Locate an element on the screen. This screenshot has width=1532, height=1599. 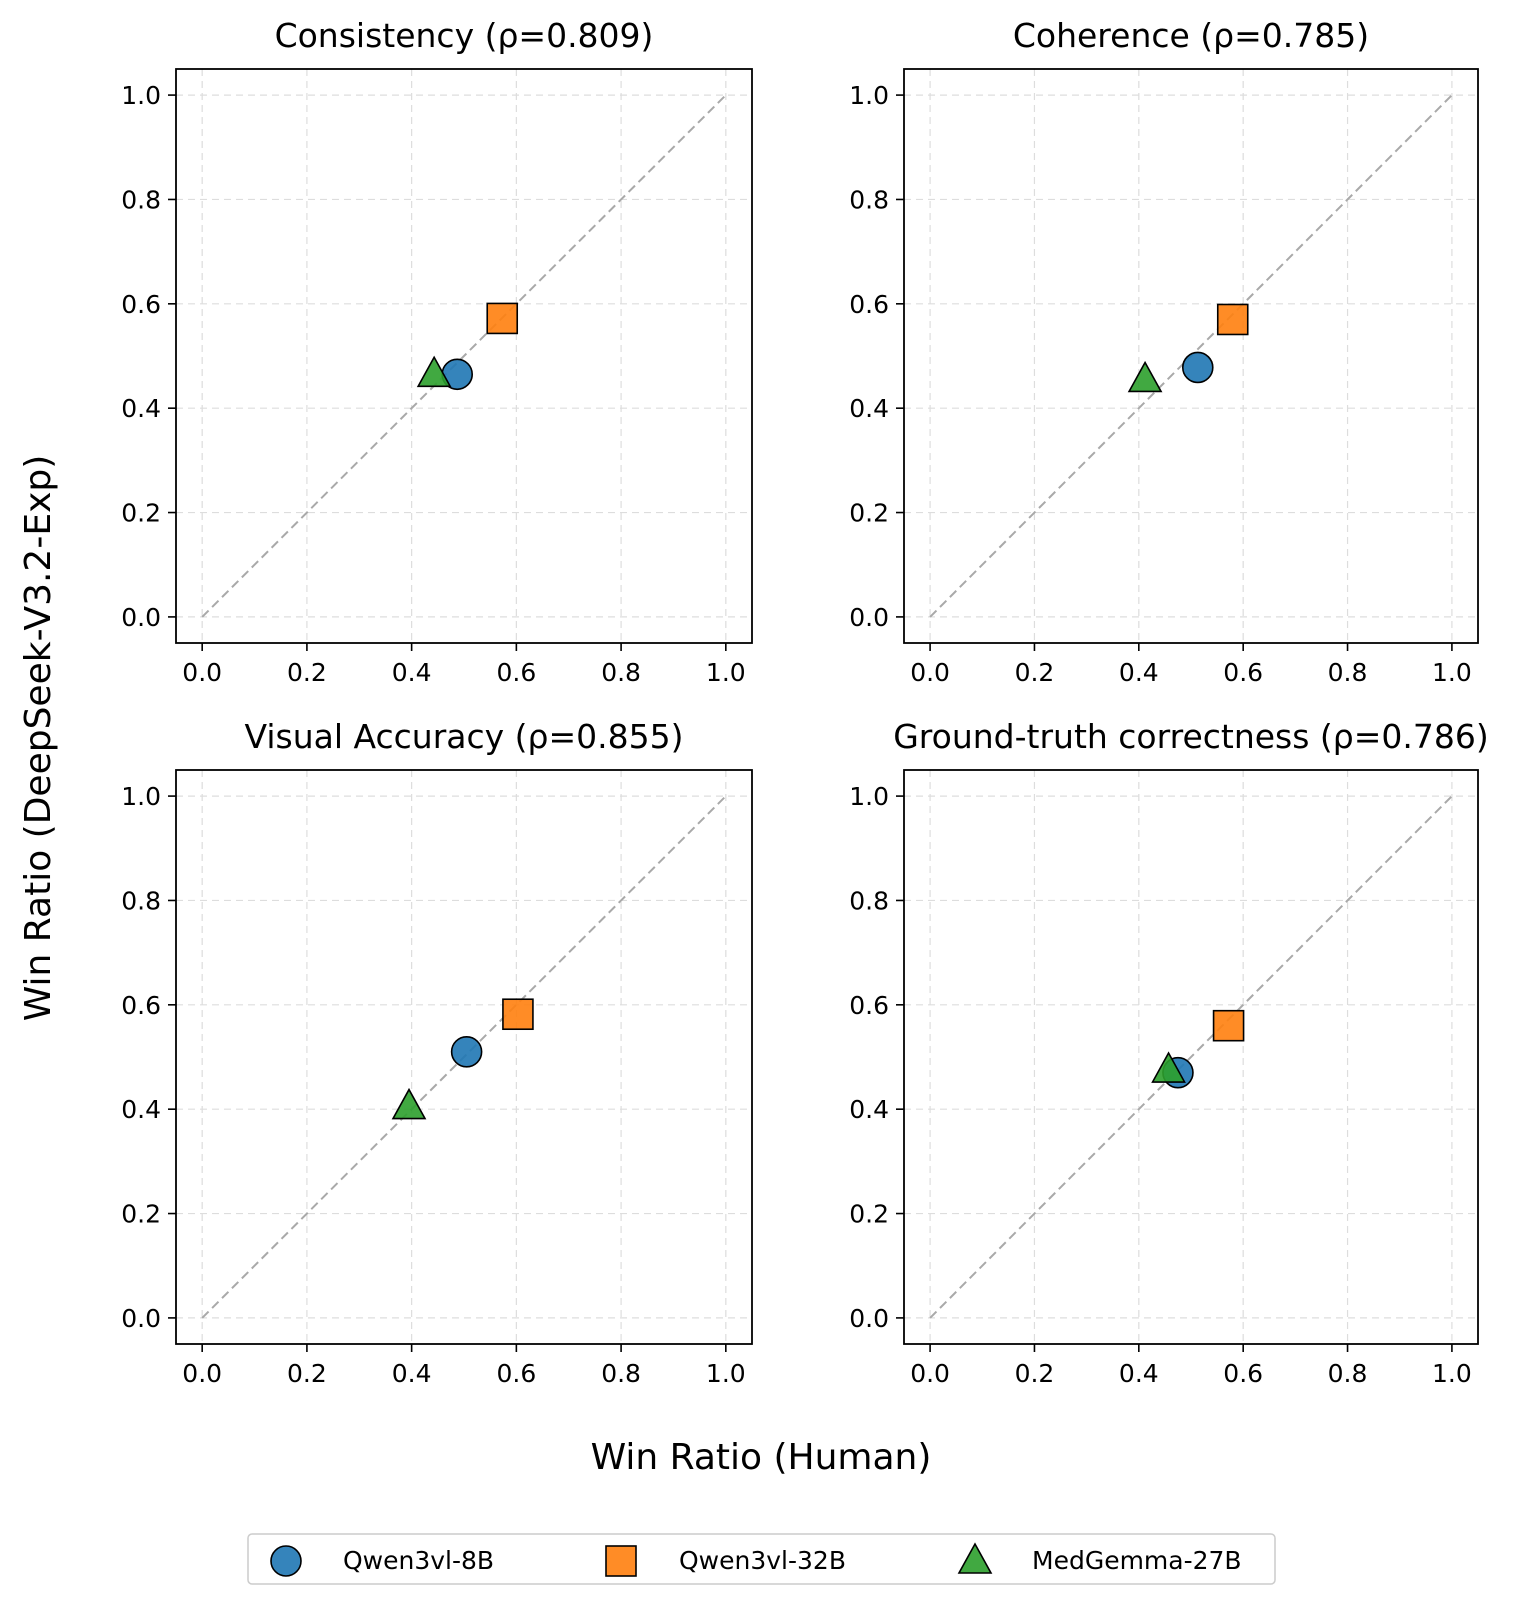
legend: Qwen3vl-8B Qwen3vl-32B MedGemma-27B is located at coordinates (761, 1559).